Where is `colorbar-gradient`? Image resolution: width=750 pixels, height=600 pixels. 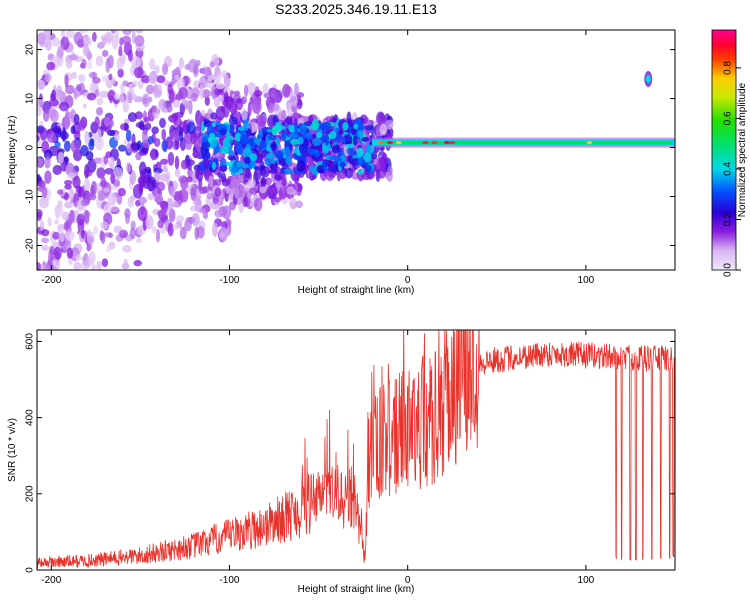 colorbar-gradient is located at coordinates (724, 150).